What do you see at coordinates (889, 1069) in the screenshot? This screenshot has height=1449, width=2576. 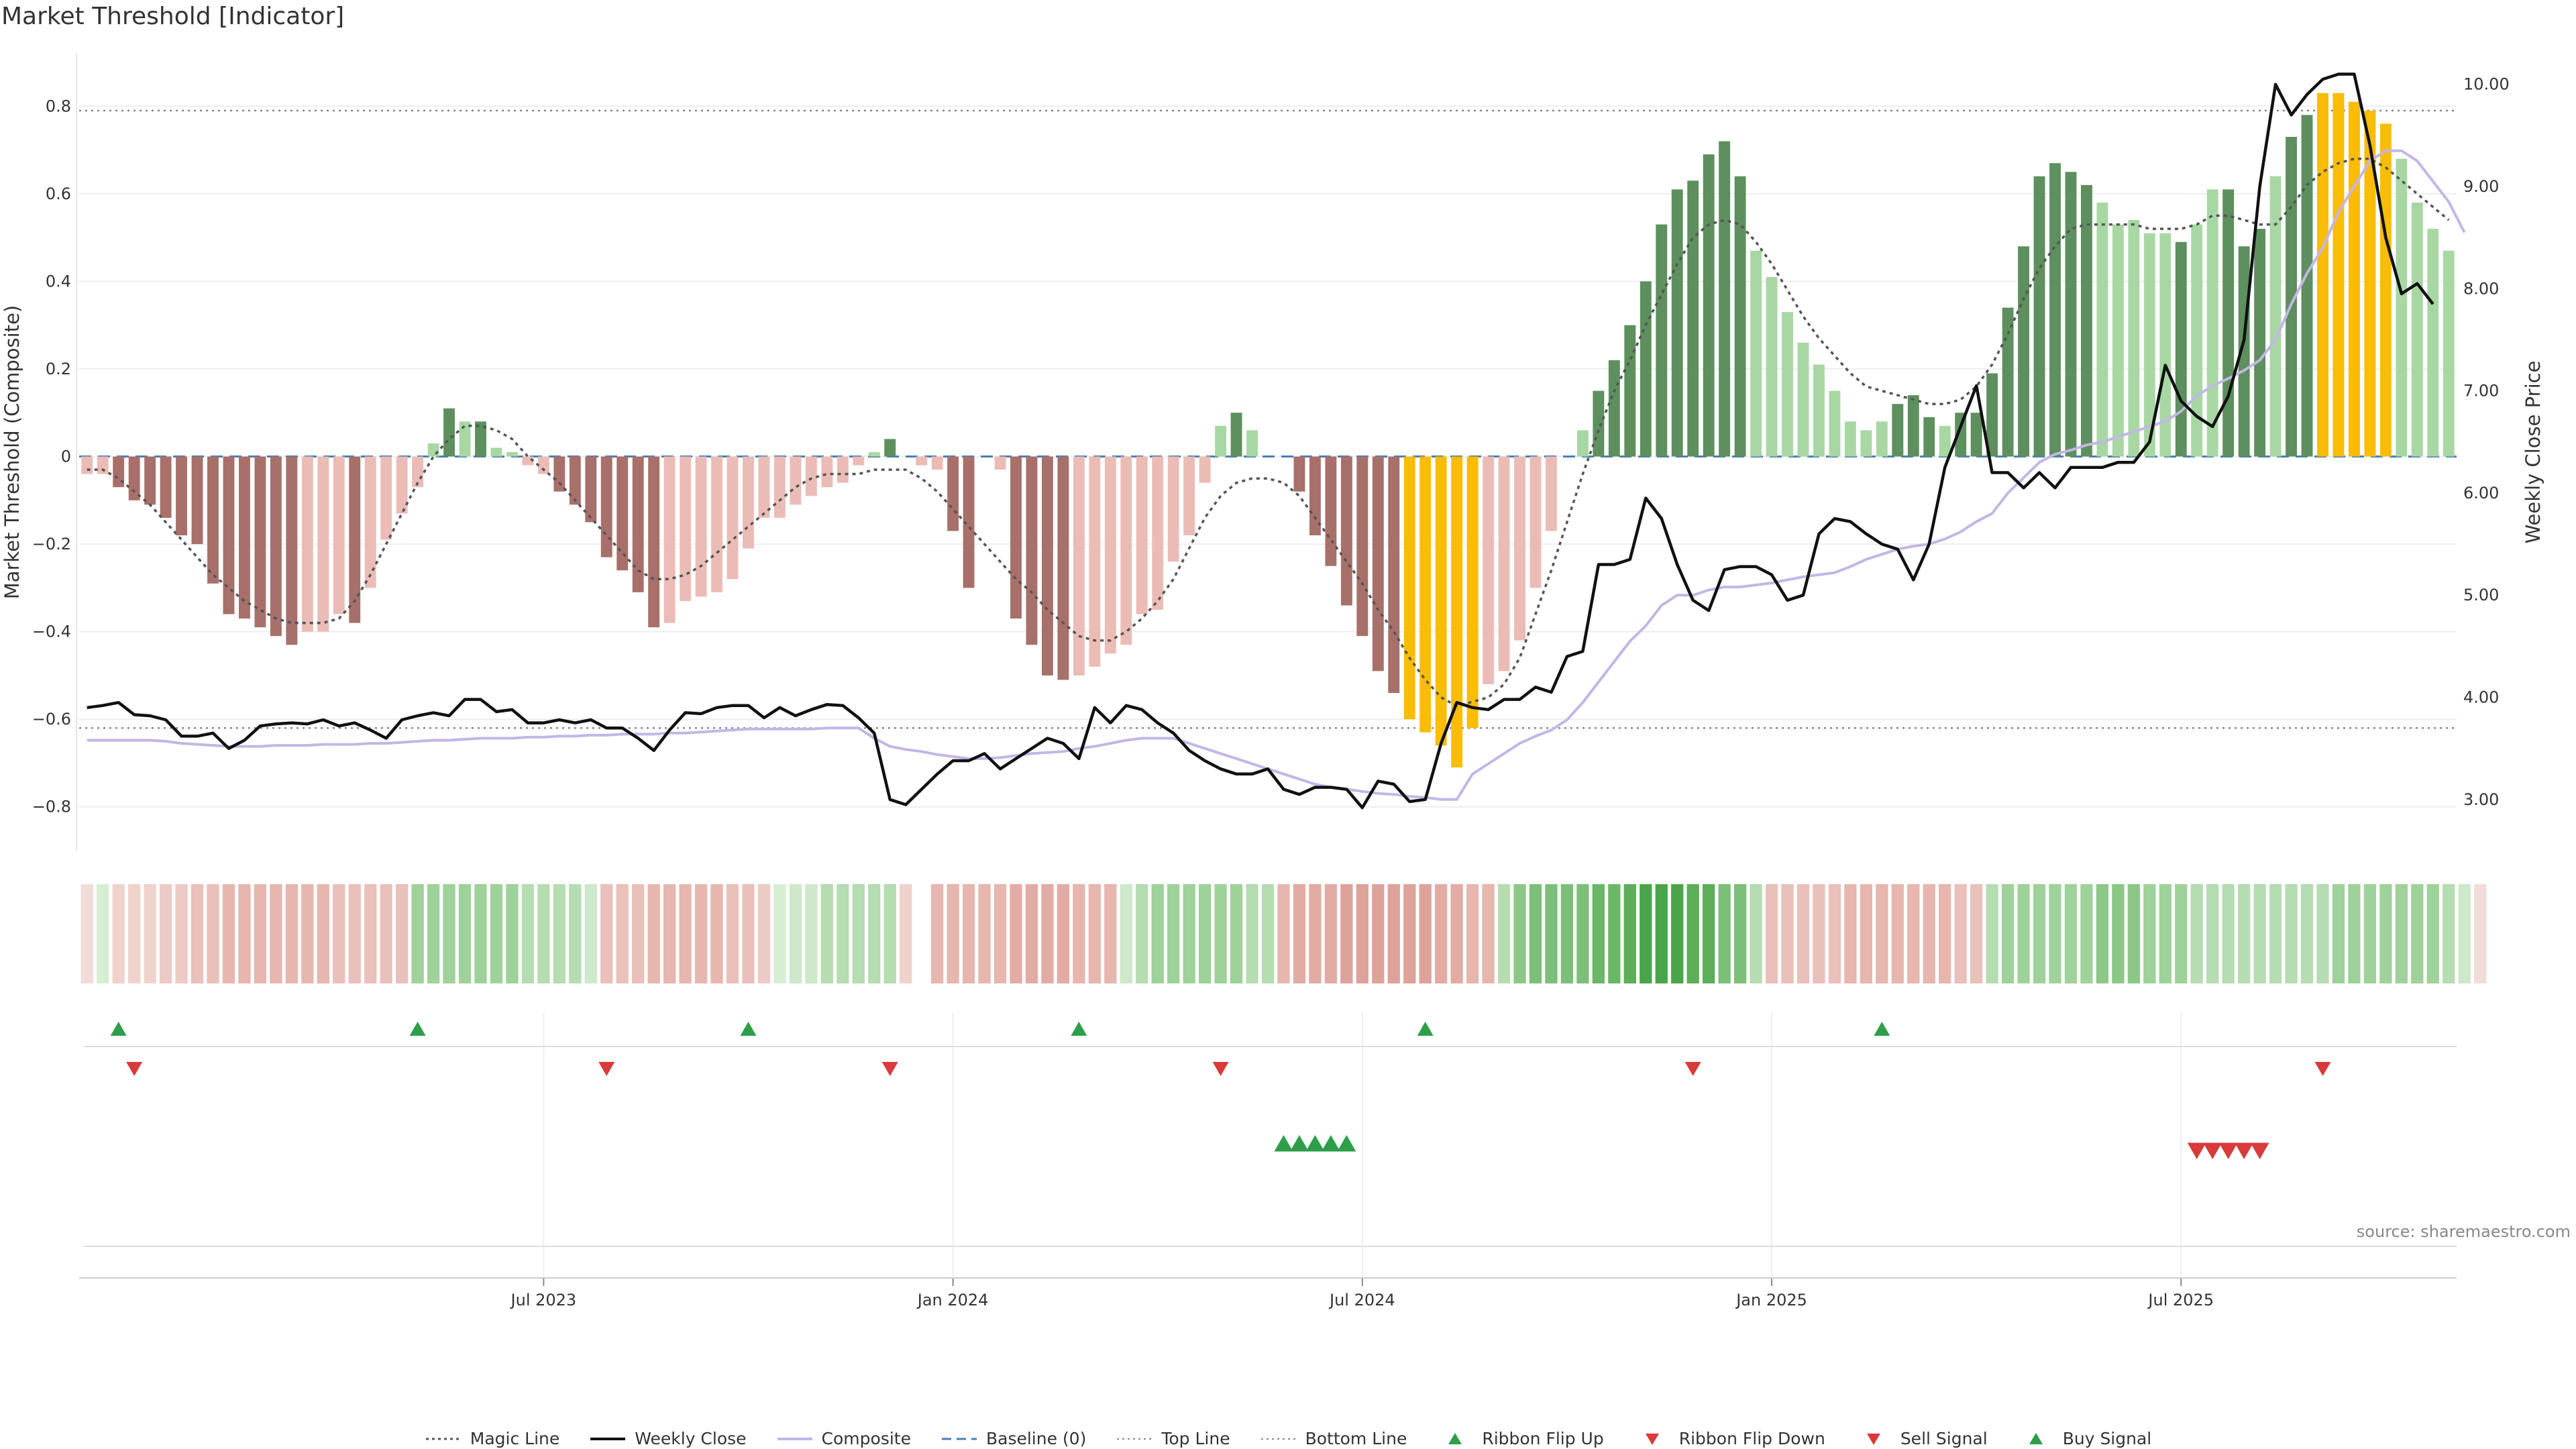 I see `ribbon-flip-down-marker` at bounding box center [889, 1069].